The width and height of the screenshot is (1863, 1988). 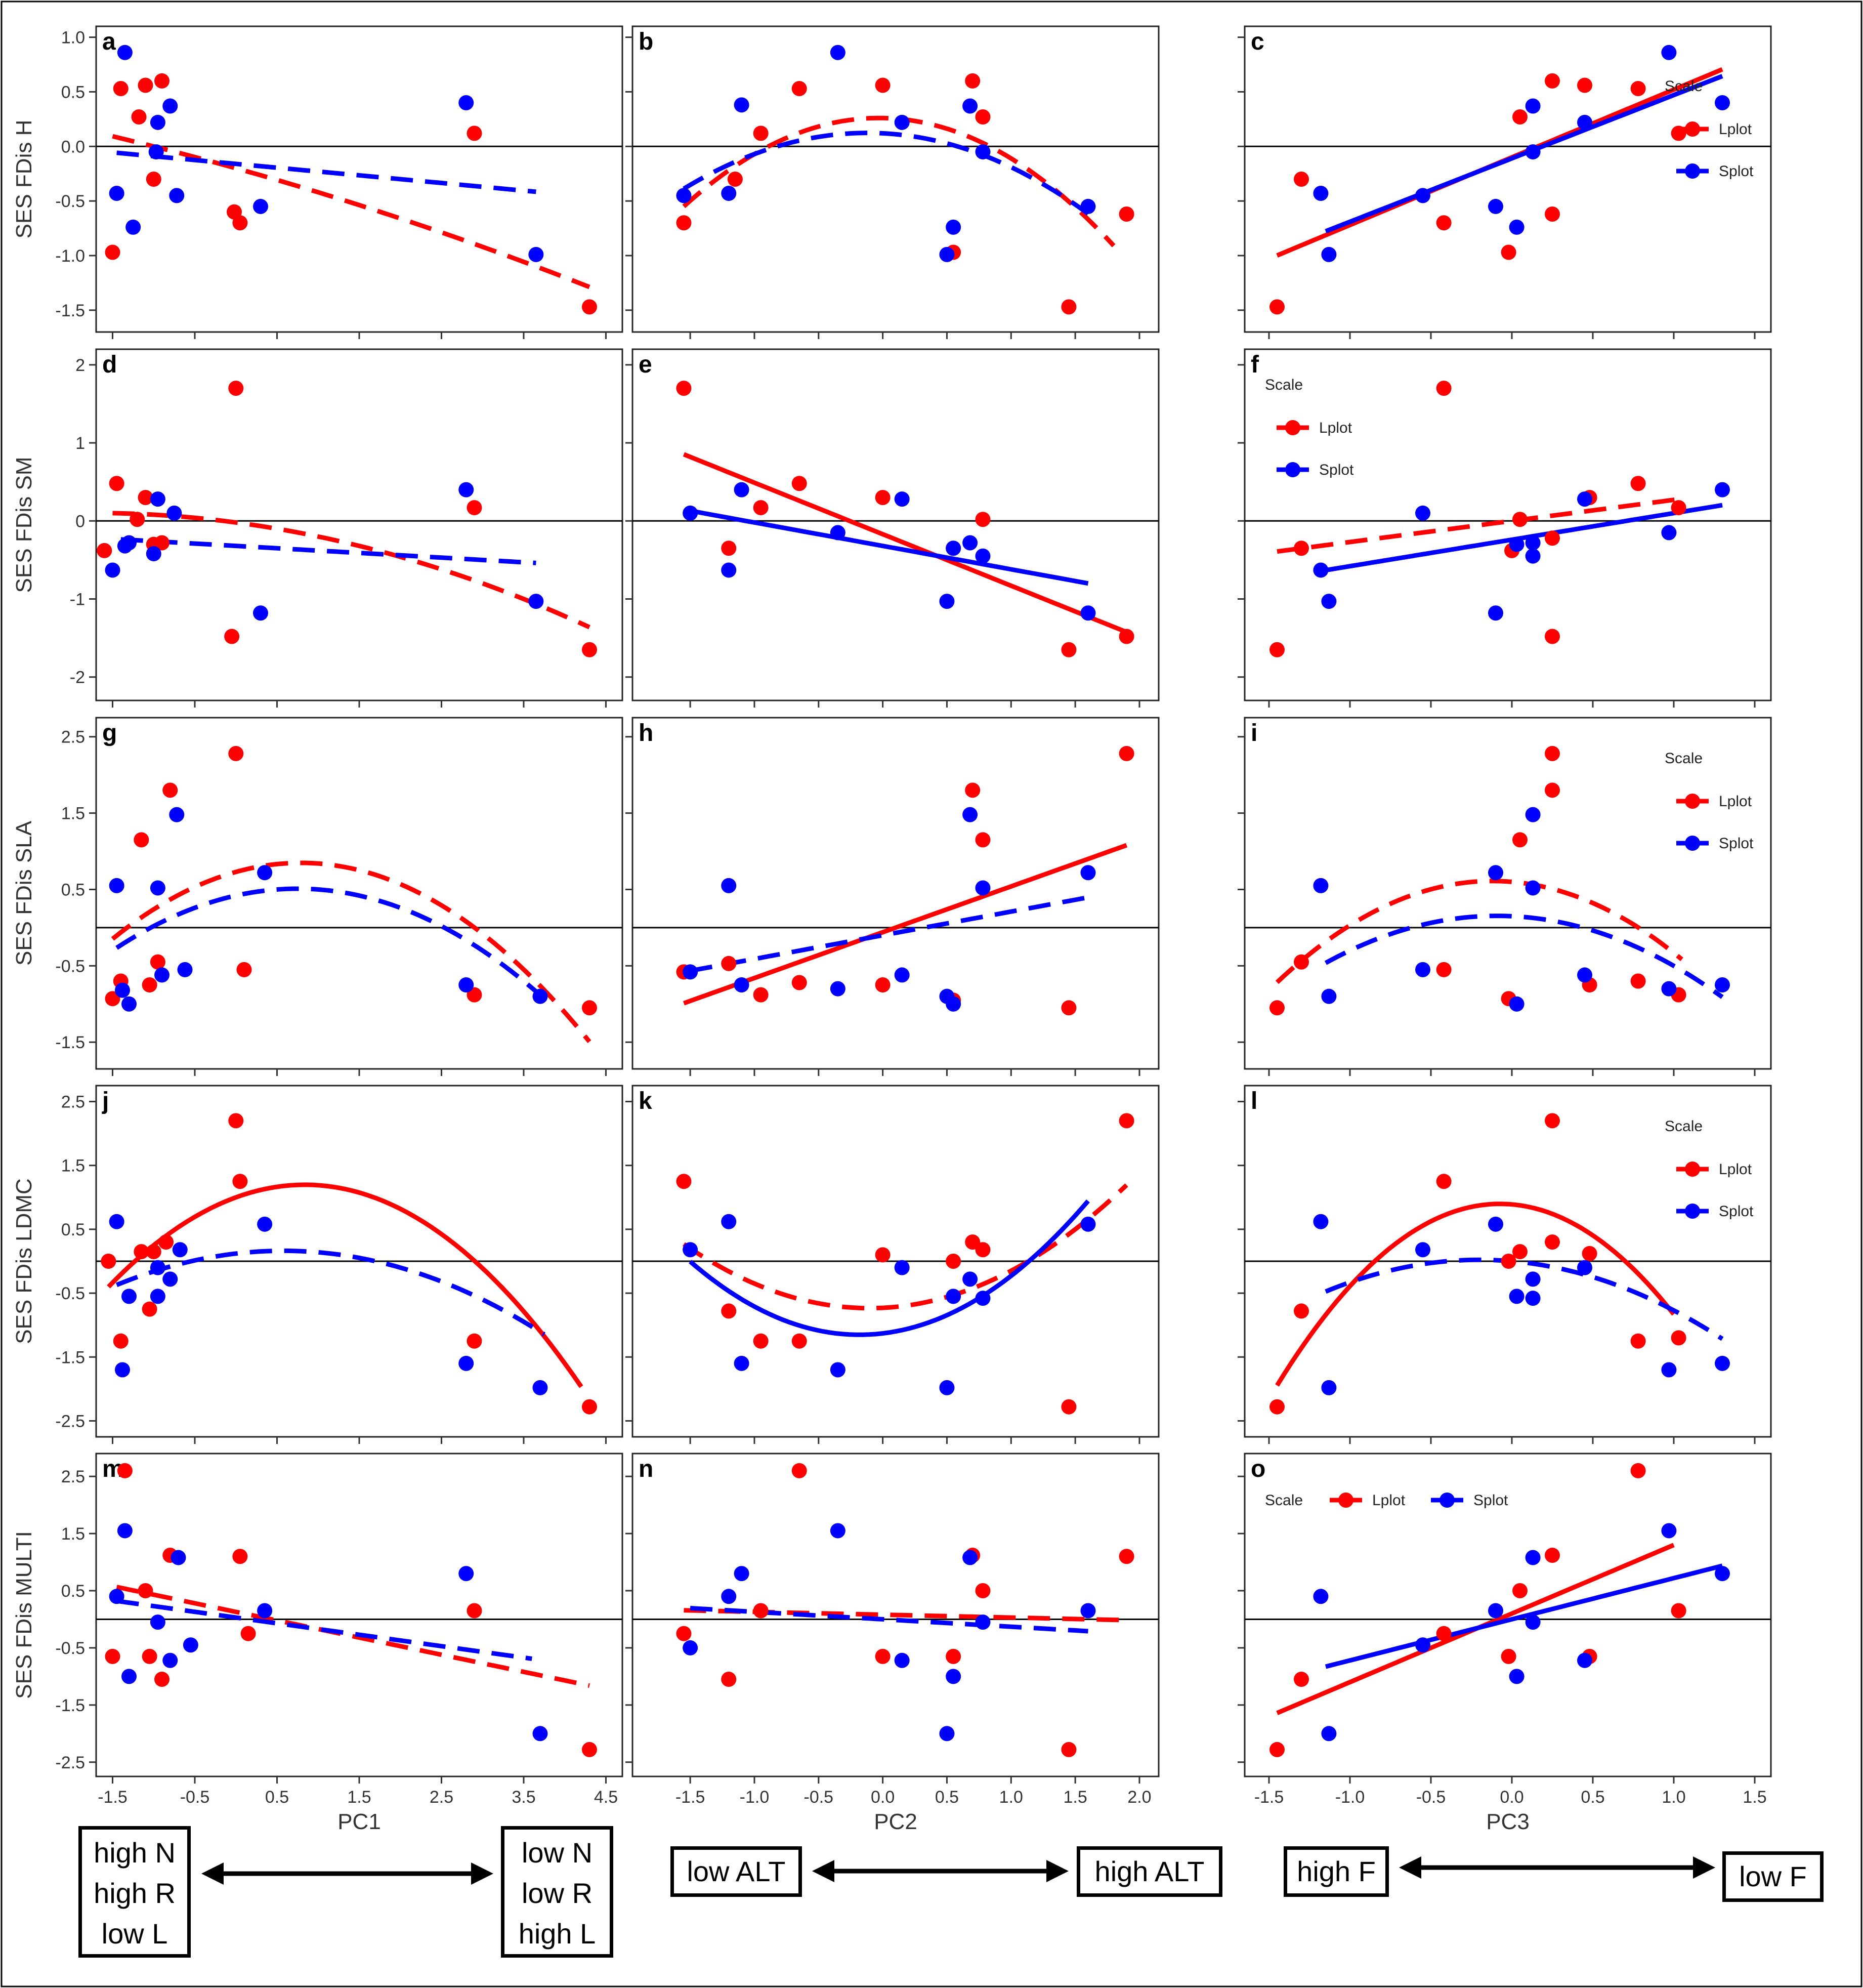 I want to click on y-tick-label-m-4: -1.5, so click(x=70, y=1705).